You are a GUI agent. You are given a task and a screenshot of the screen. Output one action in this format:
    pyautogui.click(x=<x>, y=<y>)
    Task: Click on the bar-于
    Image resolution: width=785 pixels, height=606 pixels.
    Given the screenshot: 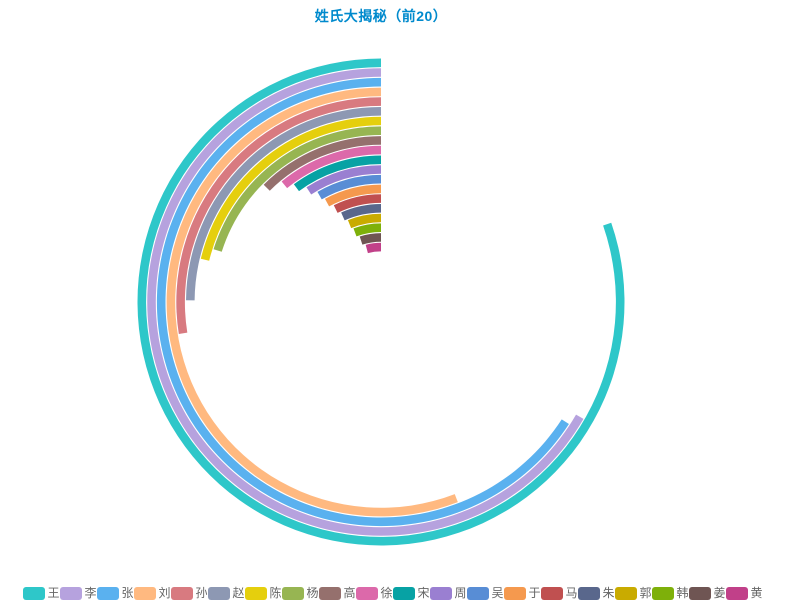 What is the action you would take?
    pyautogui.click(x=352, y=195)
    